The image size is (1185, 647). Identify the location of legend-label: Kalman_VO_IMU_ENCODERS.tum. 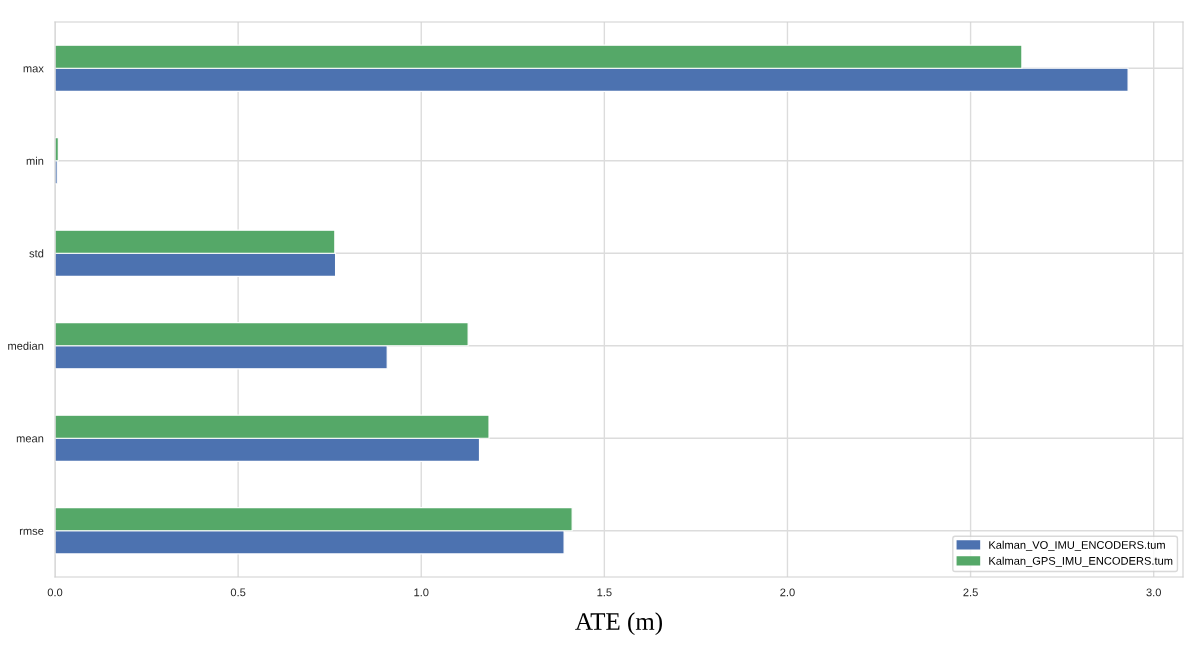
(1077, 545).